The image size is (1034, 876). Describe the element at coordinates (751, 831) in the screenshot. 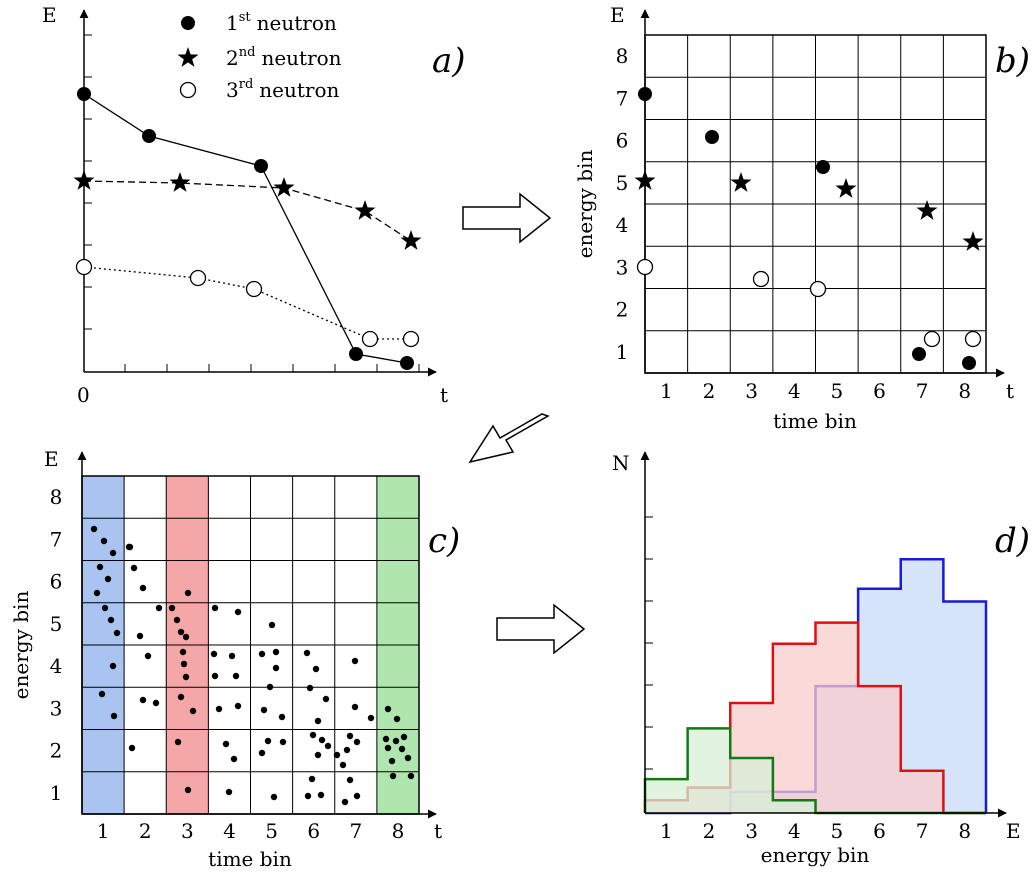

I see `panel-d-x-tick-3: 3` at that location.